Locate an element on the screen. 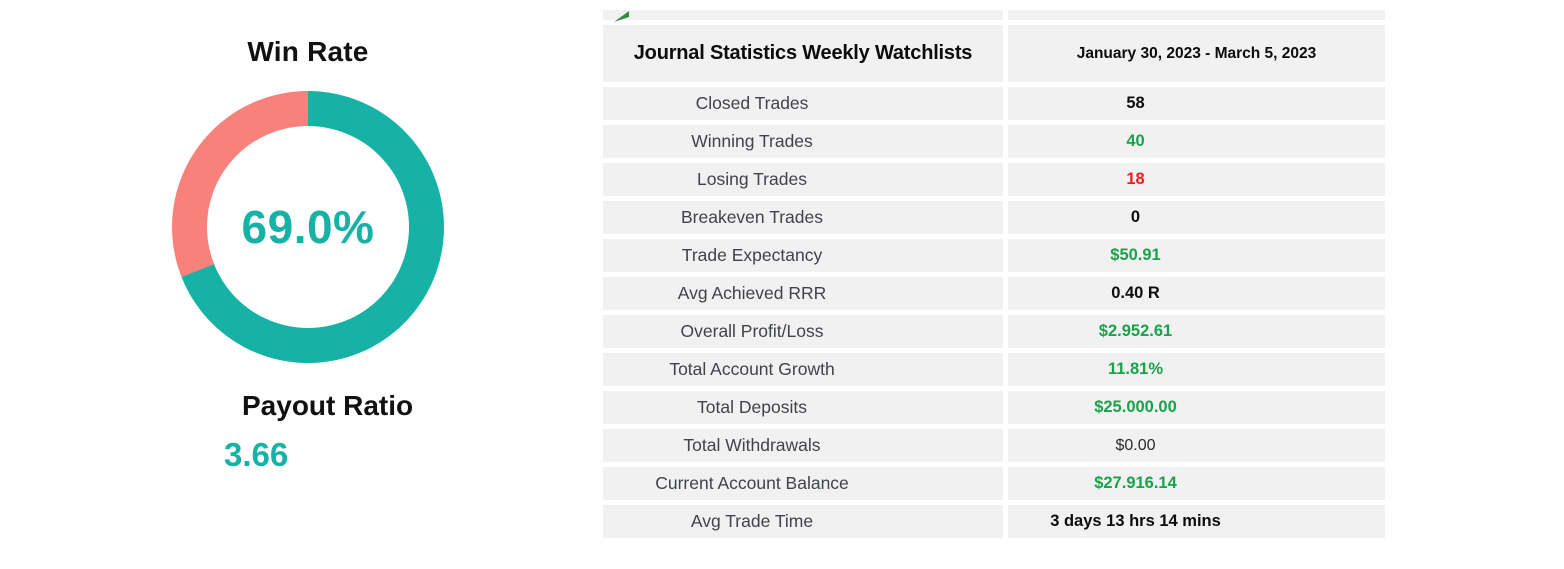  stat-label-cell: Overall Profit/Loss is located at coordinates (803, 331).